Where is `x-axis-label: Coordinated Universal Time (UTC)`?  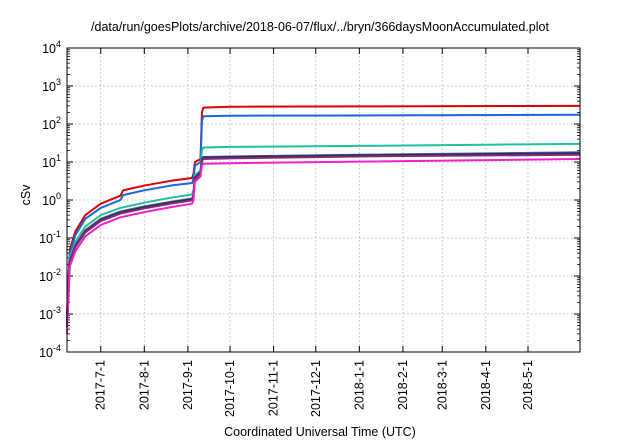 x-axis-label: Coordinated Universal Time (UTC) is located at coordinates (320, 432).